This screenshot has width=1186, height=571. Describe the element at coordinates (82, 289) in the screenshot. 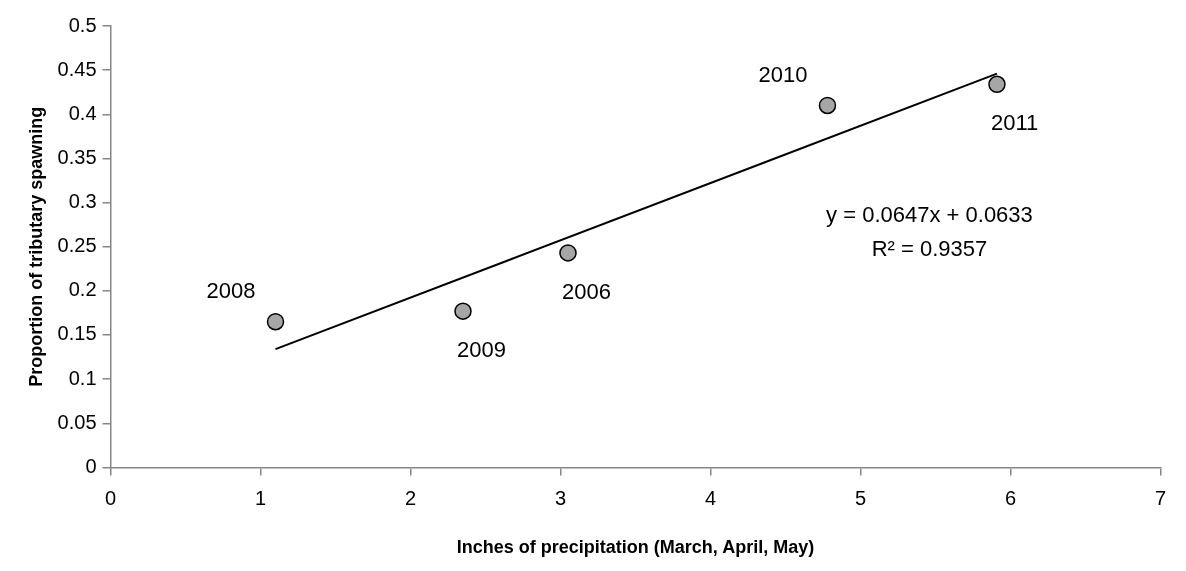

I see `y-tick-label: 0.2` at that location.